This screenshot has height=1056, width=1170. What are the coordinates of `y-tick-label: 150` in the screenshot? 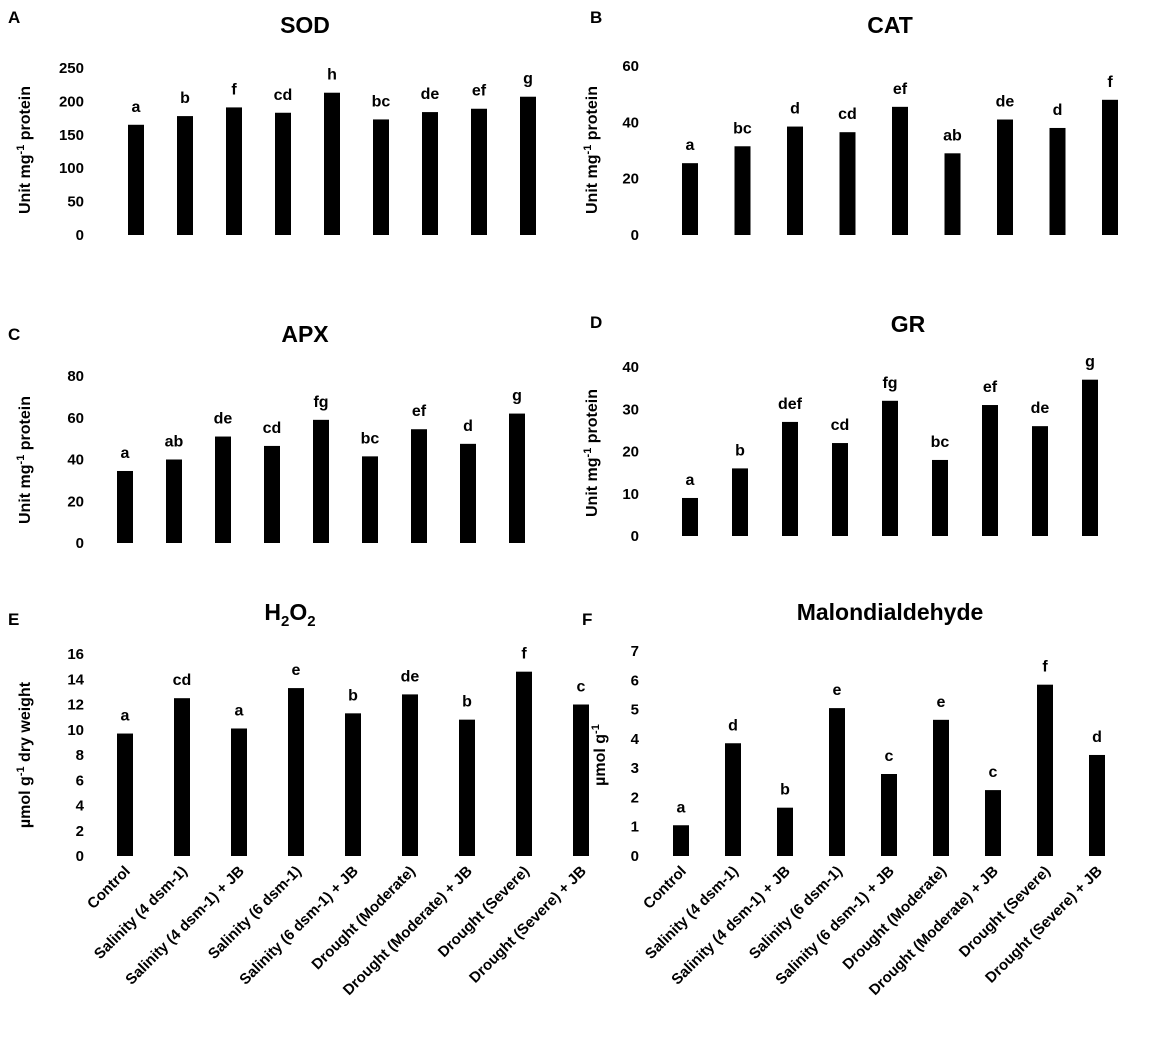 It's located at (71, 135).